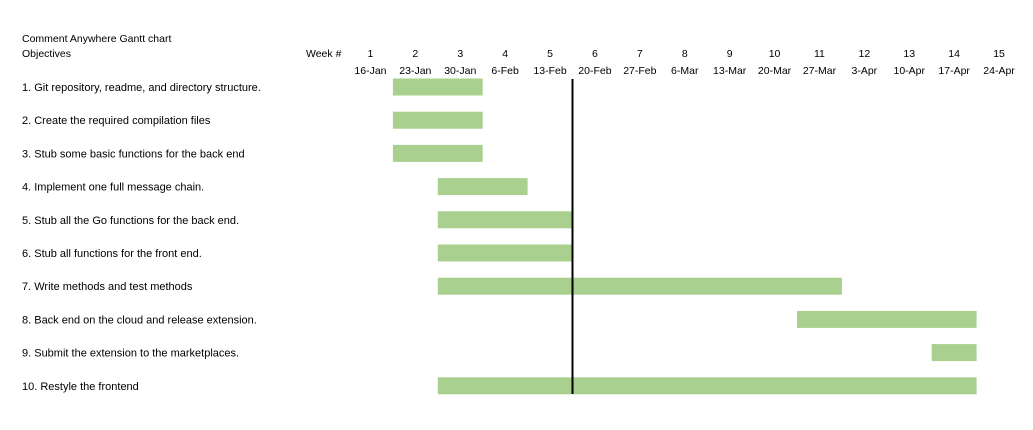 This screenshot has height=430, width=1033. Describe the element at coordinates (595, 54) in the screenshot. I see `week-number: 6` at that location.